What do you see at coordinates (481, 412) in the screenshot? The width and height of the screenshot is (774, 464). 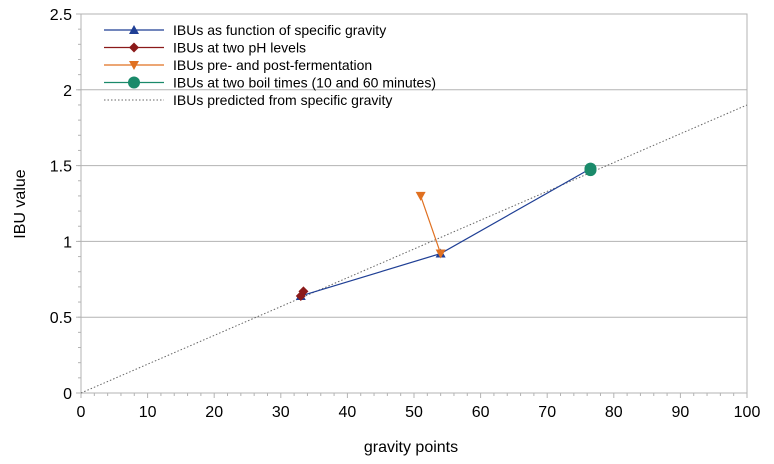 I see `x-tick-label-6: 60` at bounding box center [481, 412].